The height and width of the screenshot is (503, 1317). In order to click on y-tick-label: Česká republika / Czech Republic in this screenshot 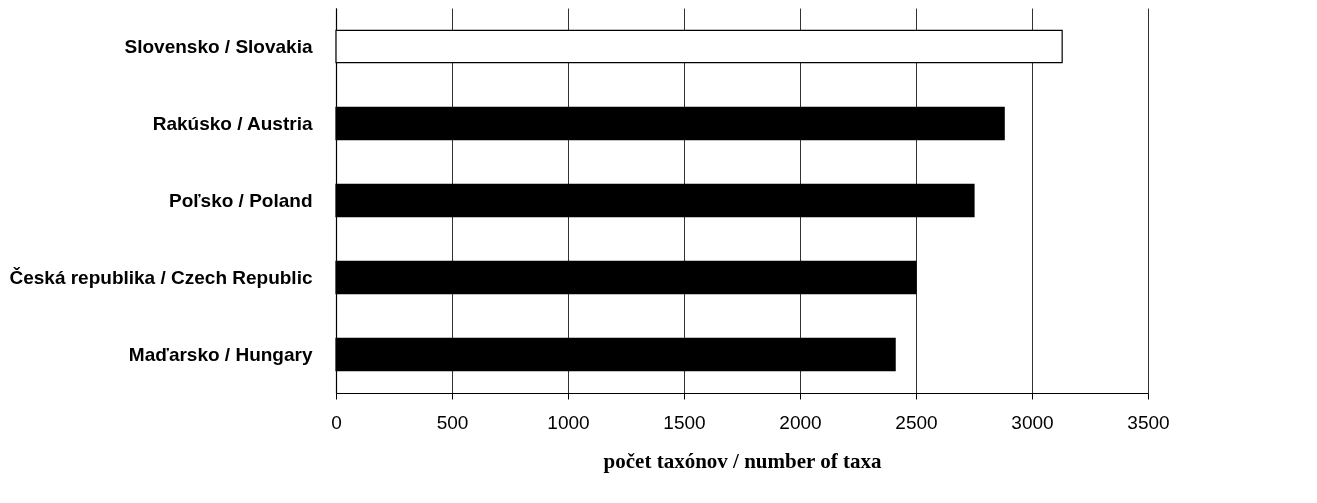, I will do `click(161, 277)`.